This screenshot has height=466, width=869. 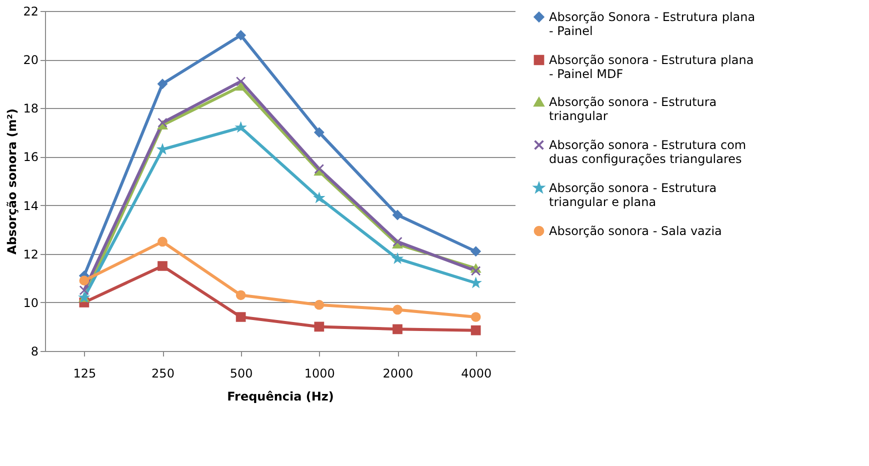 I want to click on y-tick-label: 14, so click(x=30, y=205).